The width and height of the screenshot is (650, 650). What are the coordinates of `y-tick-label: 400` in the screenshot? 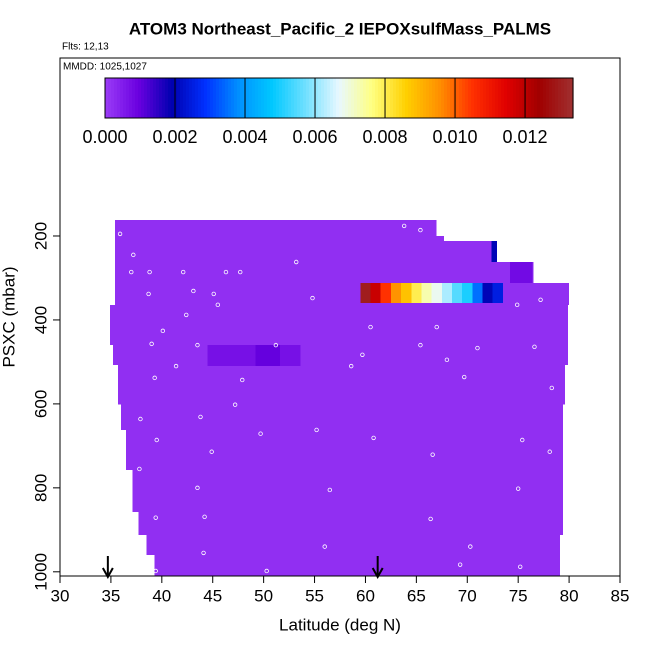 It's located at (40, 320).